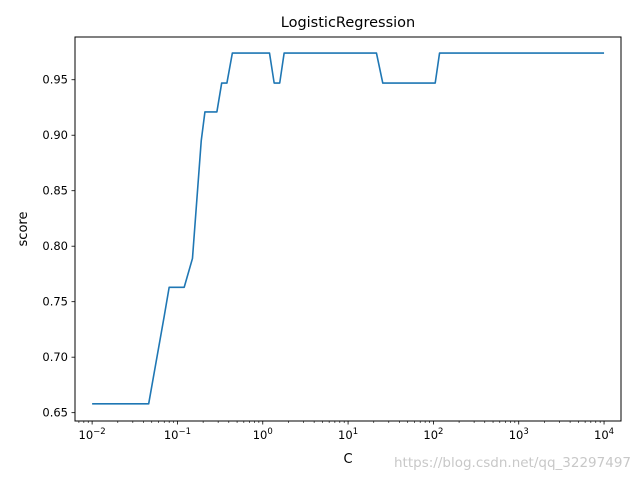 This screenshot has height=480, width=640. What do you see at coordinates (525, 432) in the screenshot?
I see `x-tick-exponent: 3` at bounding box center [525, 432].